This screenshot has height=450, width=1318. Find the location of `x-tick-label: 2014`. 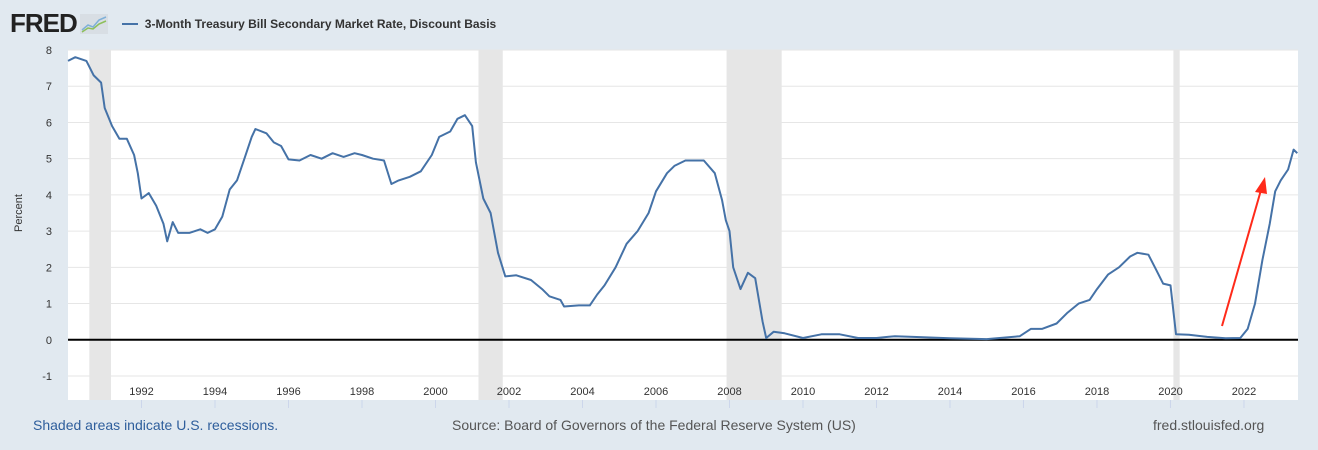

x-tick-label: 2014 is located at coordinates (950, 392).